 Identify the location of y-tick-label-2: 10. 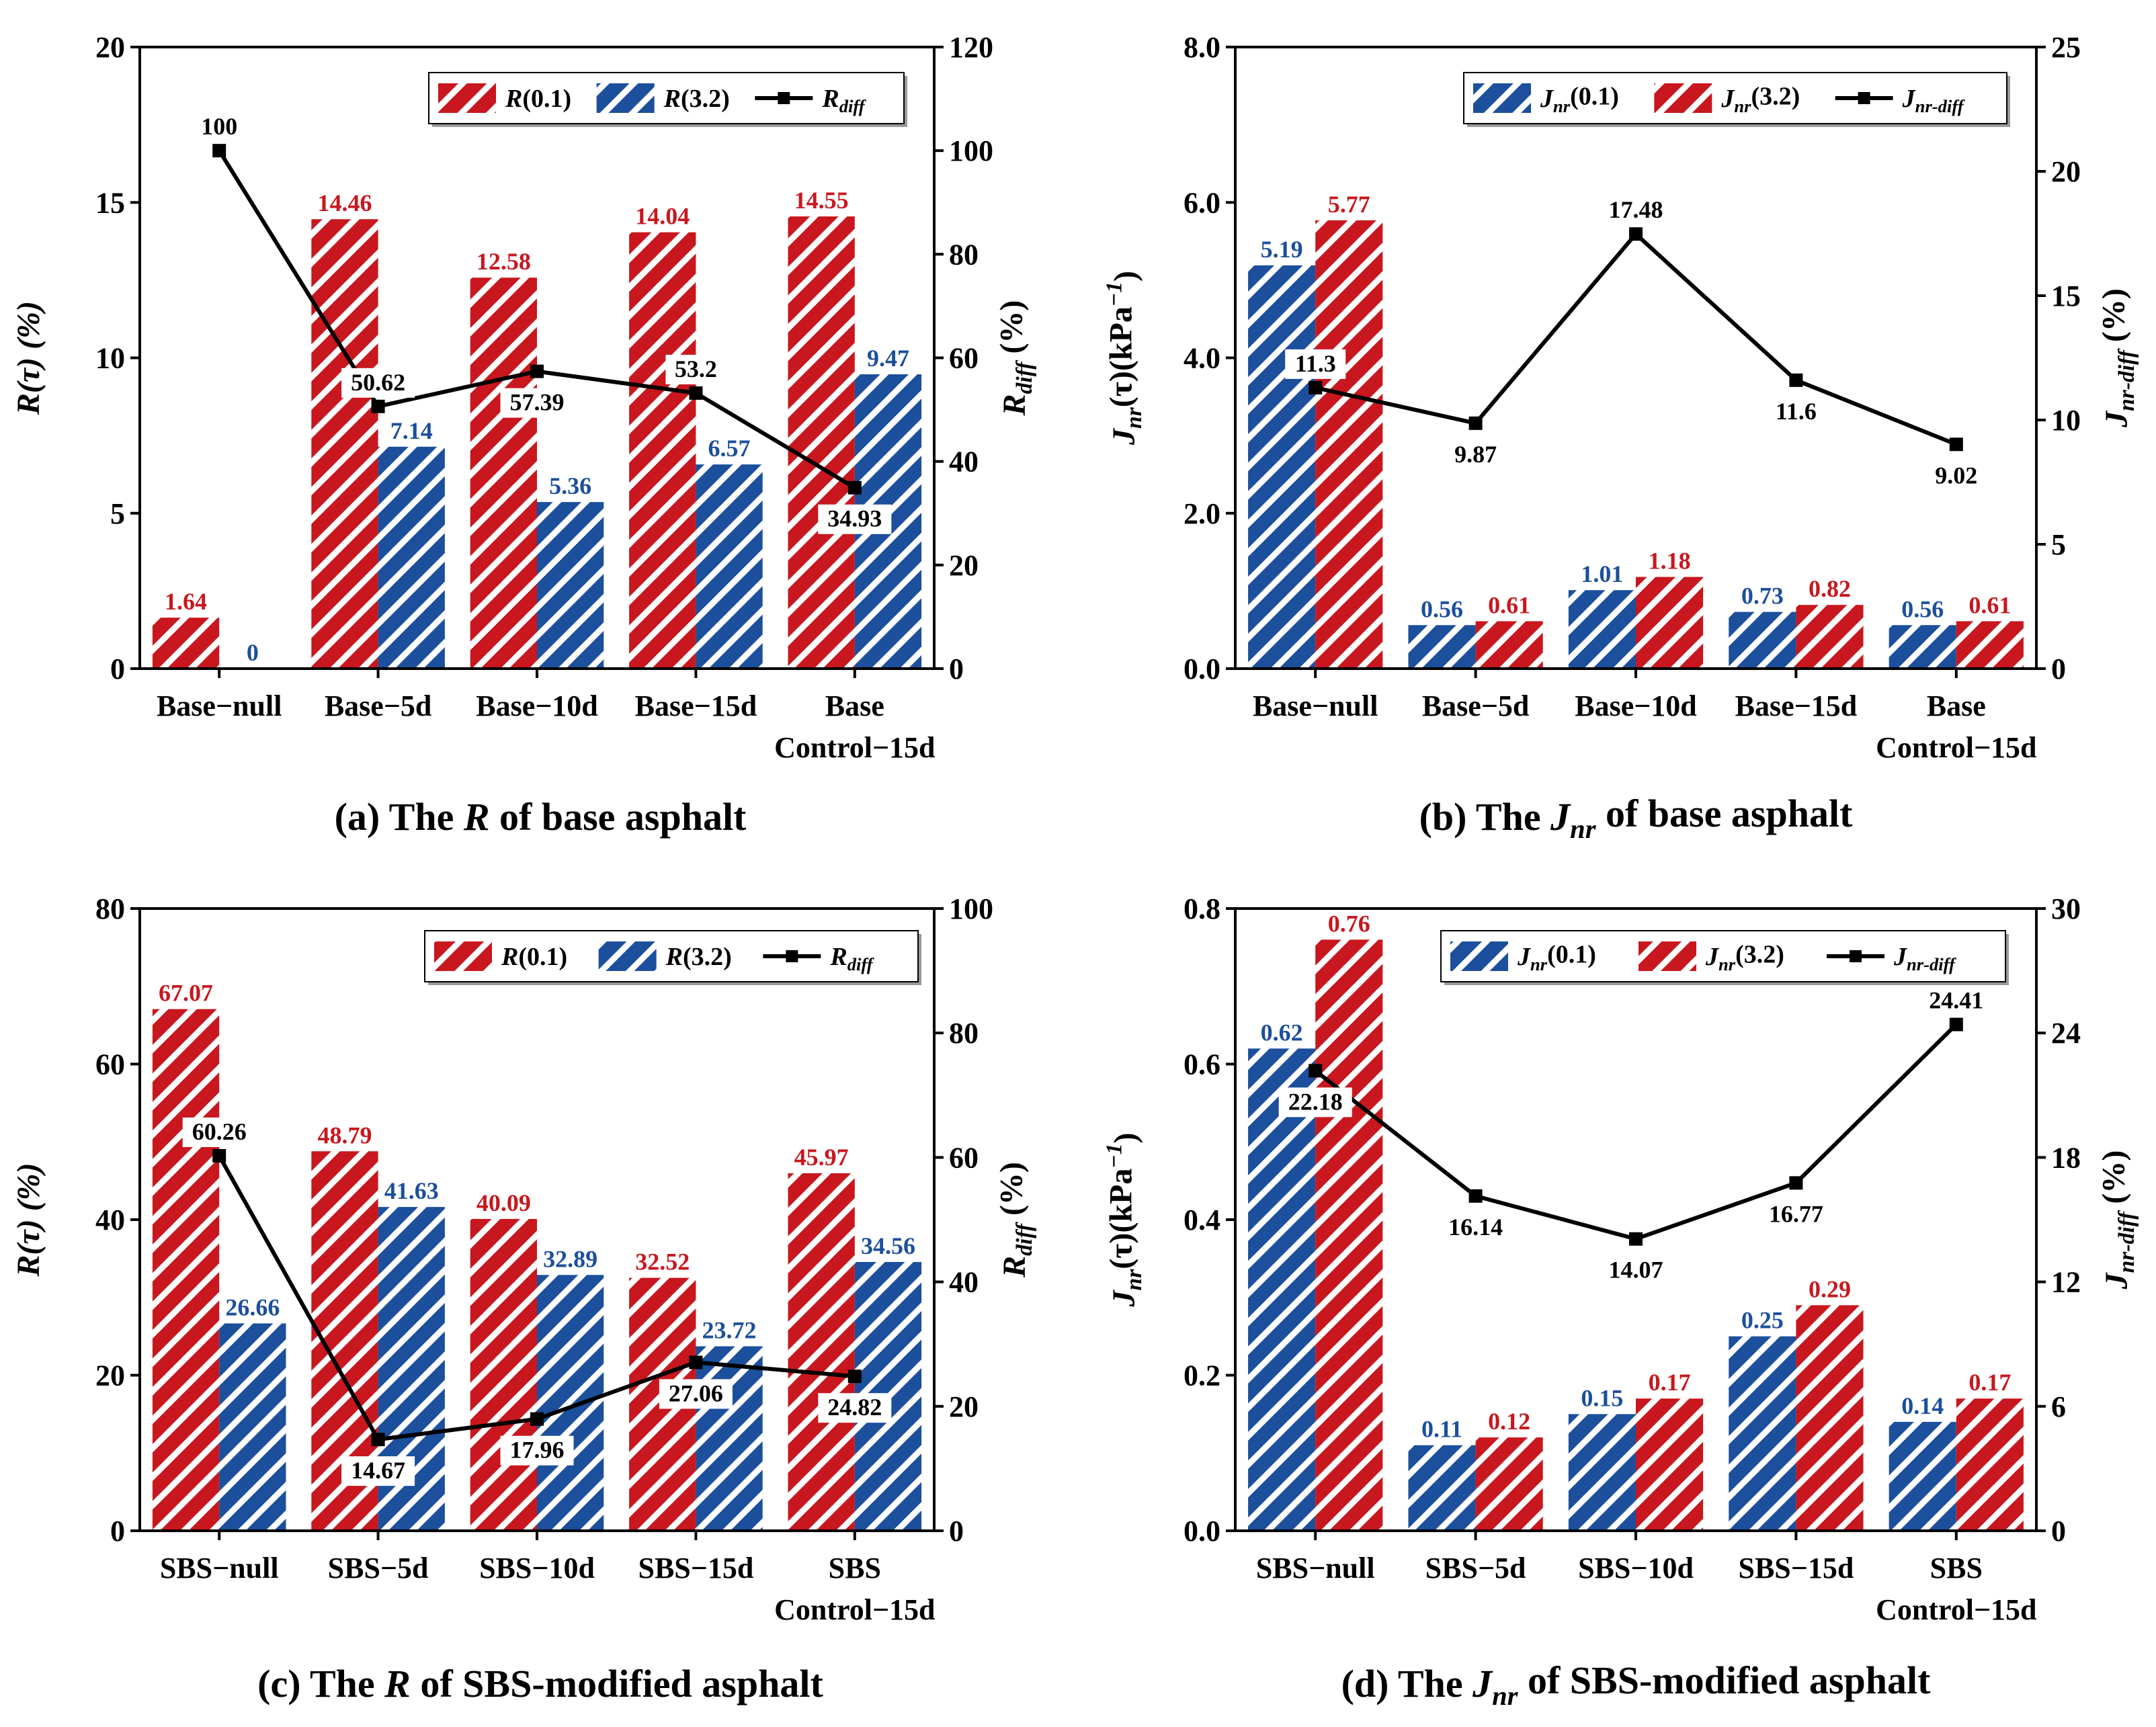
(110, 358).